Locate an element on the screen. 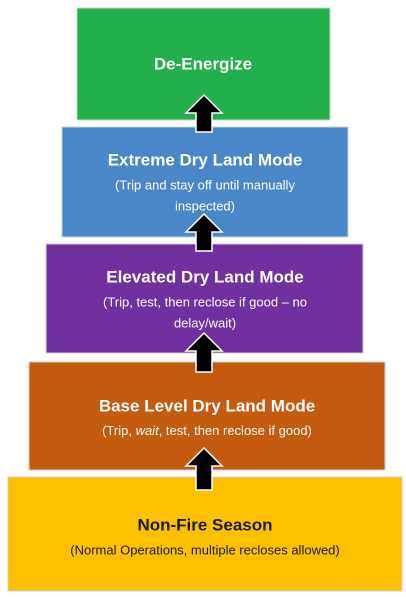 Image resolution: width=406 pixels, height=597 pixels. subtitle-part: (Trip, is located at coordinates (118, 430).